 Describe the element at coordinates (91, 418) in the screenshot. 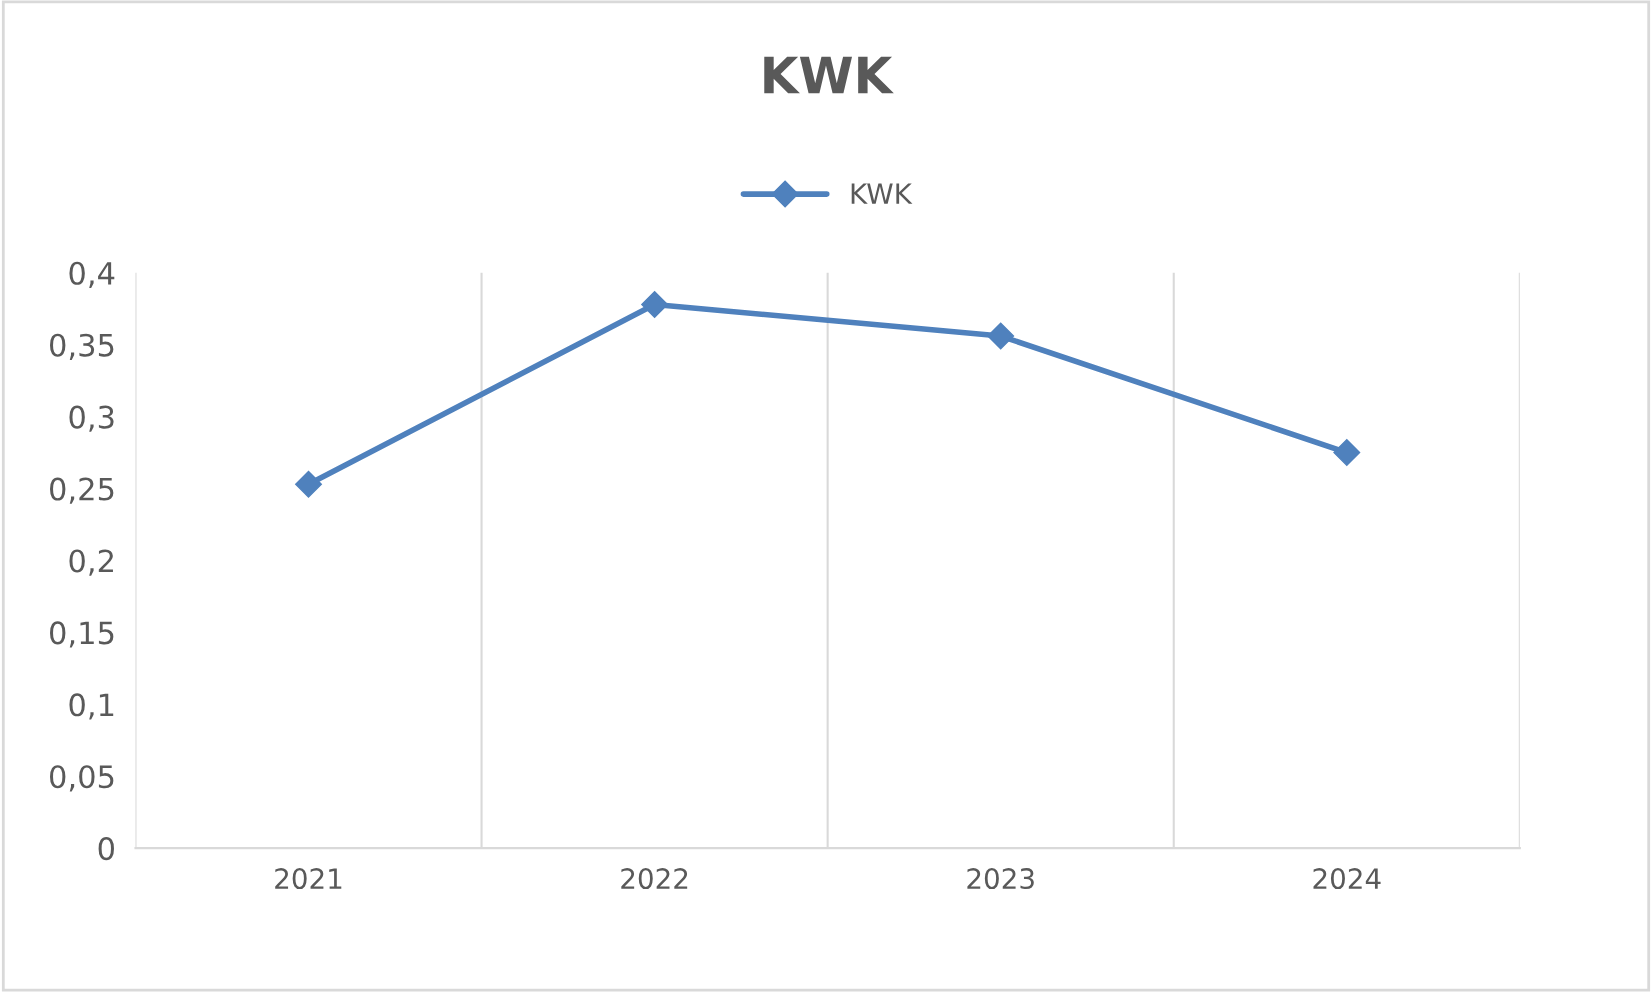

I see `y-tick-label: 0,3` at that location.